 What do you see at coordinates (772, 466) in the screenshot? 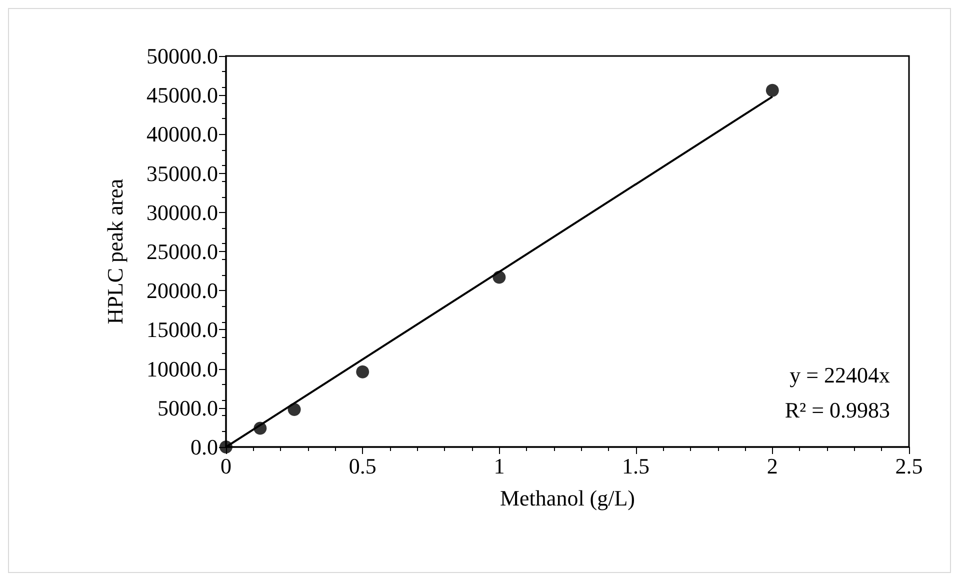
I see `x-tick-label: 2` at bounding box center [772, 466].